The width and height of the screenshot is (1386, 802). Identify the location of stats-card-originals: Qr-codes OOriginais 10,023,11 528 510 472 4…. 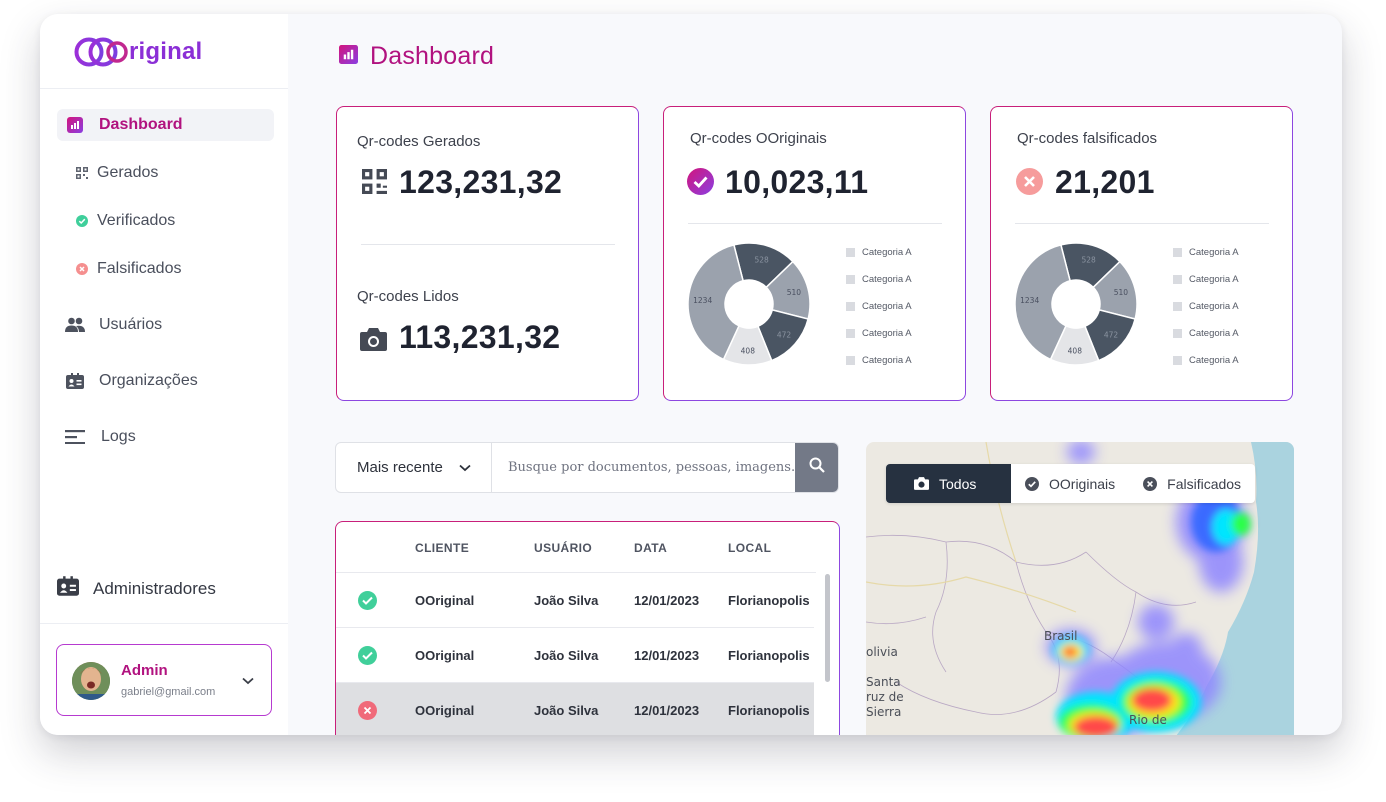
(814, 253).